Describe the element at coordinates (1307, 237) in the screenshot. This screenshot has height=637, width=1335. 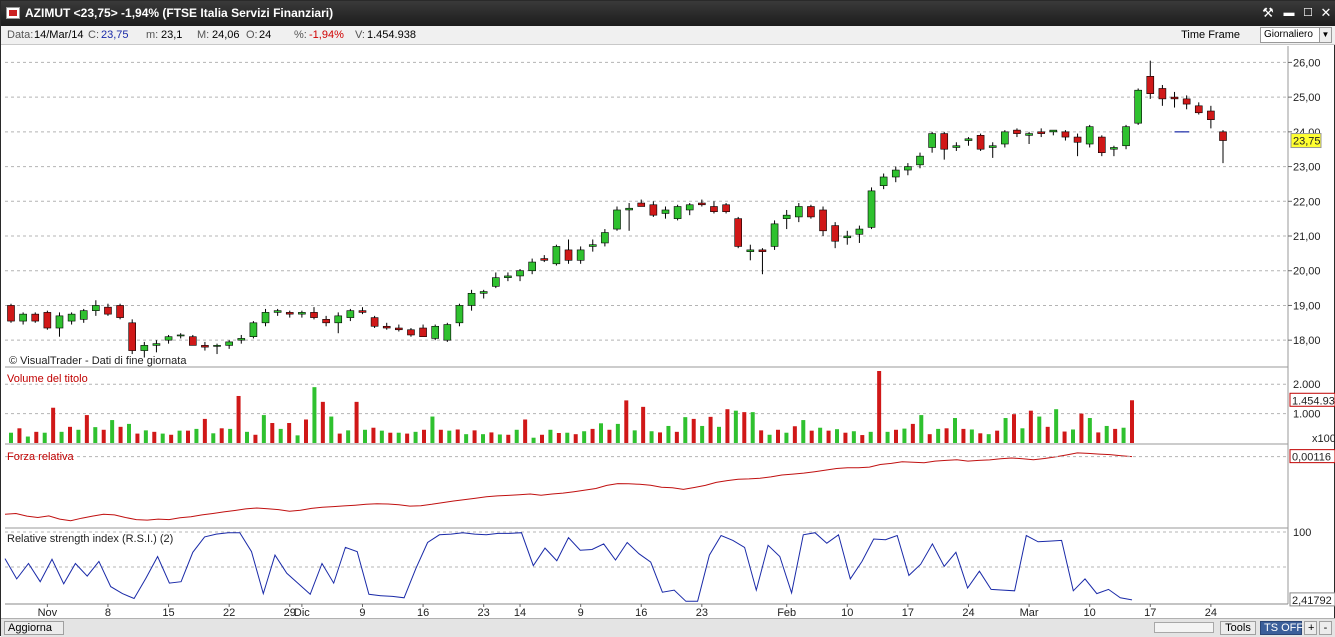
I see `price-tick-label: 21,00` at that location.